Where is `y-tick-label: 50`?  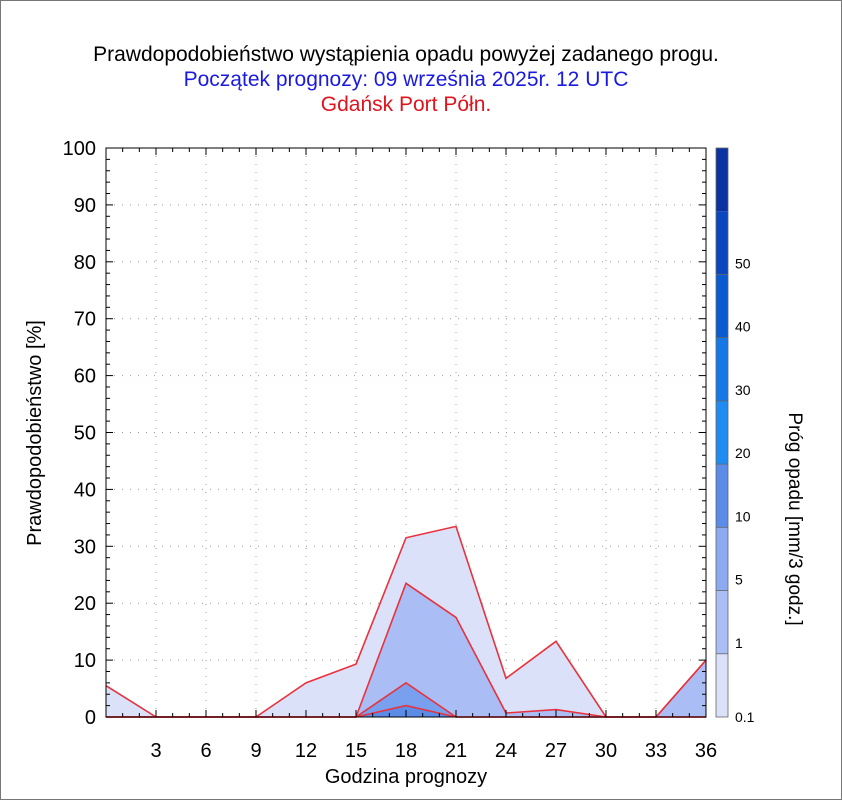 y-tick-label: 50 is located at coordinates (85, 434).